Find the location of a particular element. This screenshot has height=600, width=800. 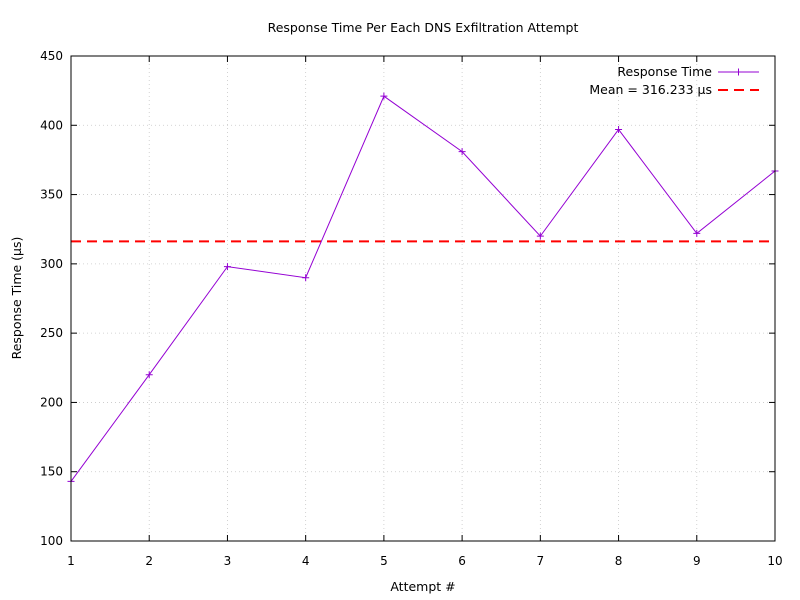

y-tick-label: 400 is located at coordinates (51, 125).